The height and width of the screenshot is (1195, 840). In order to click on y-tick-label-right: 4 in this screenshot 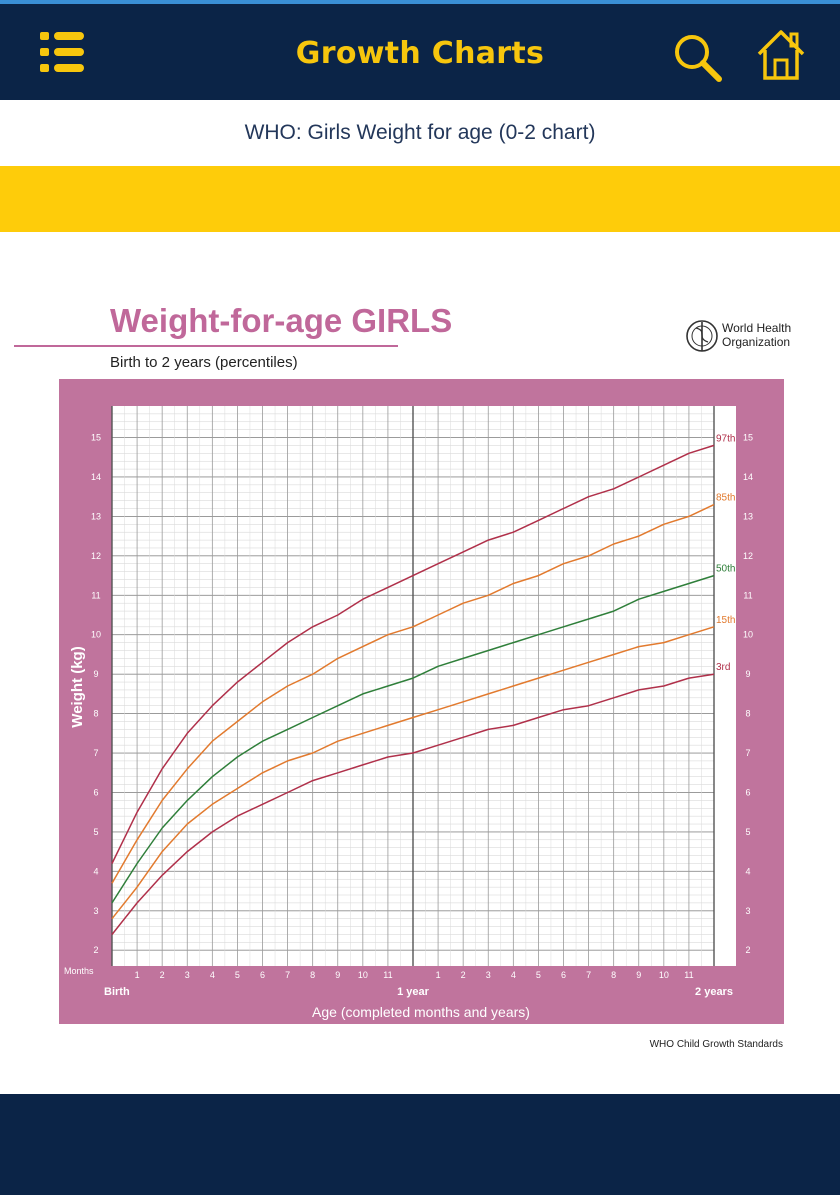, I will do `click(747, 871)`.